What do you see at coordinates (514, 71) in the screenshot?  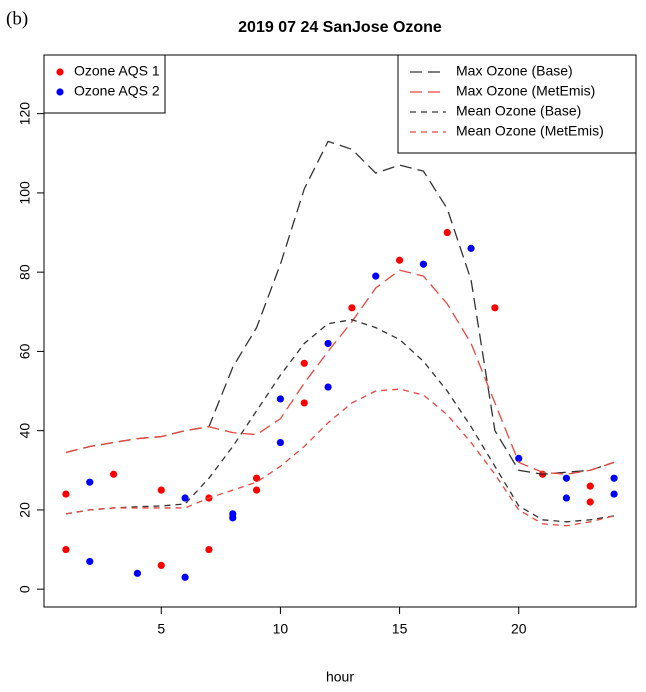 I see `legend-label: Max Ozone (Base)` at bounding box center [514, 71].